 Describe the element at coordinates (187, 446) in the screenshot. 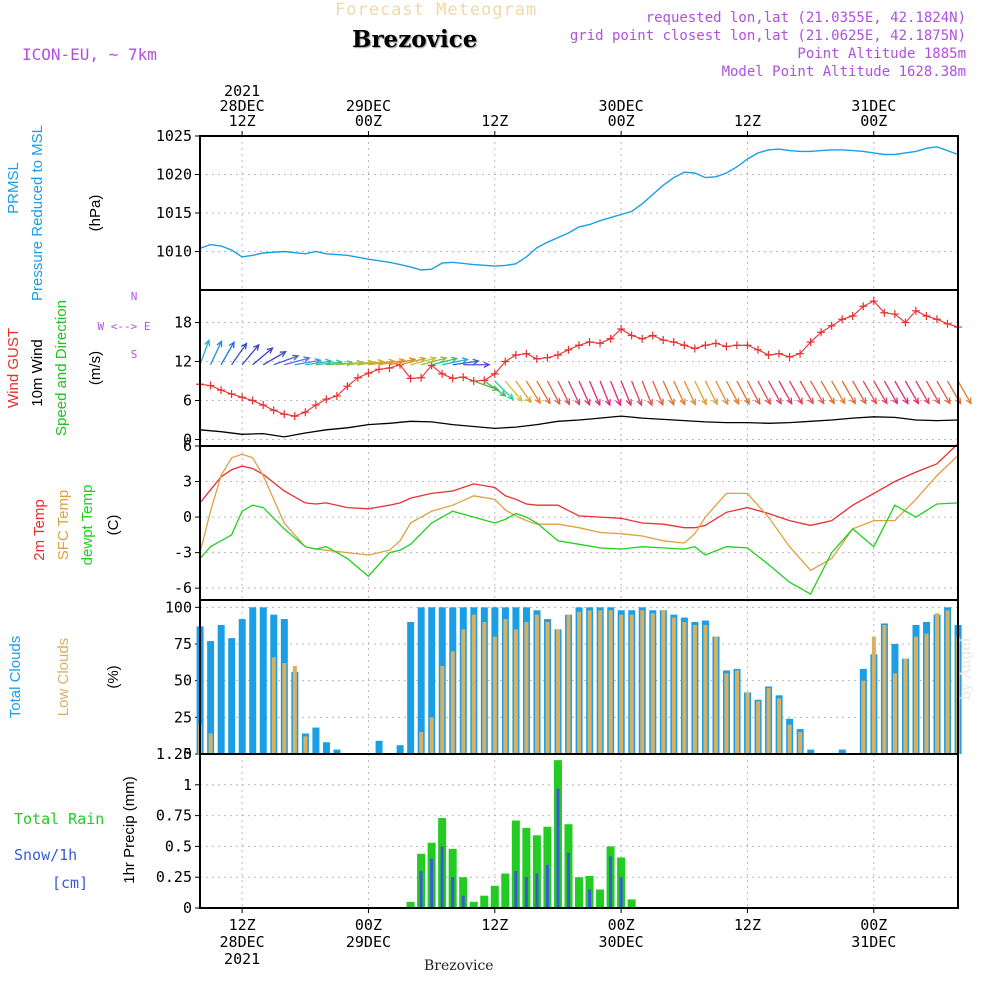

I see `temp-y-tick-label: 6` at that location.